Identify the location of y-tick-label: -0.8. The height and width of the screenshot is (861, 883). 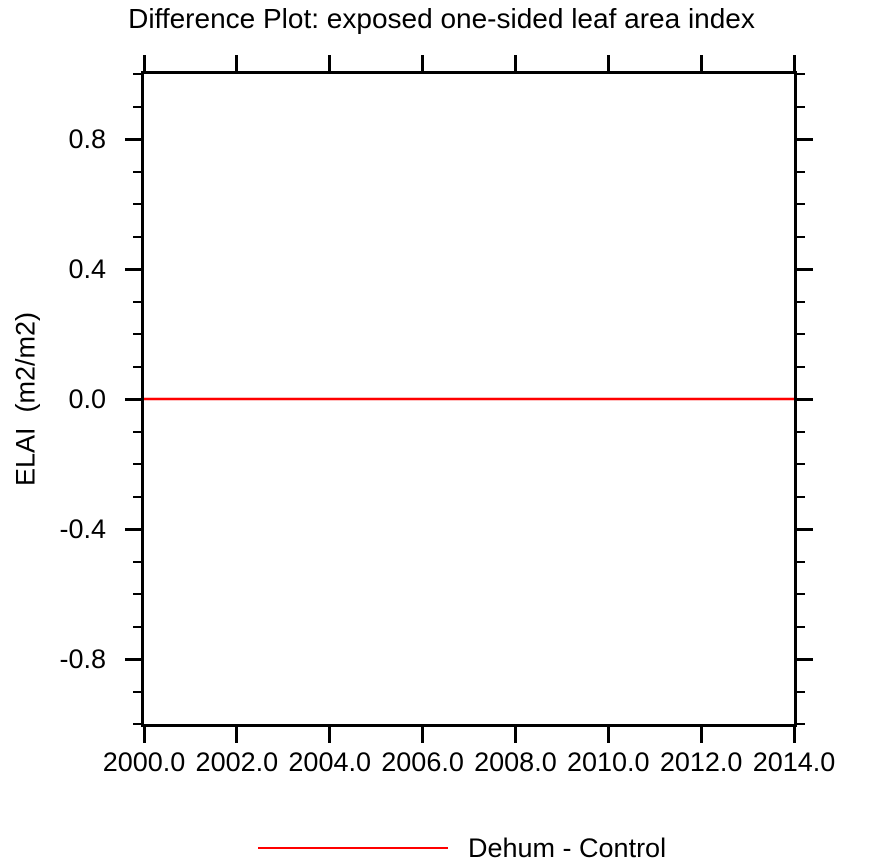
(82, 659).